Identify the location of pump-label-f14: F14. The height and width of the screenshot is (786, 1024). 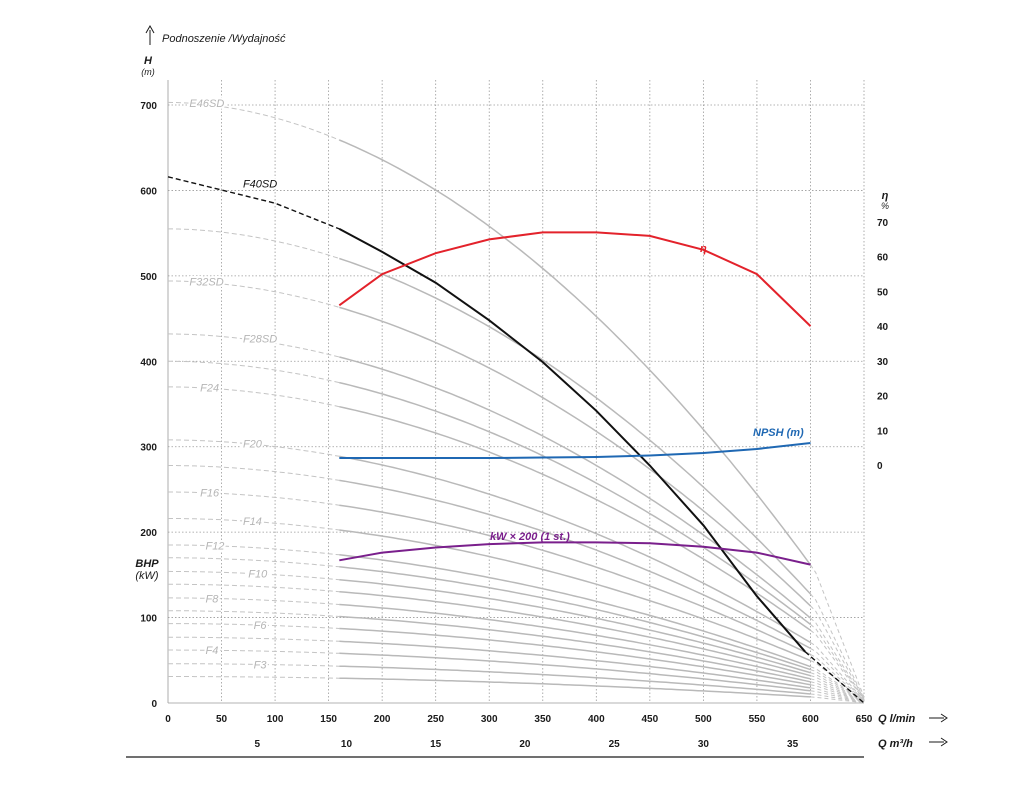
(252, 522).